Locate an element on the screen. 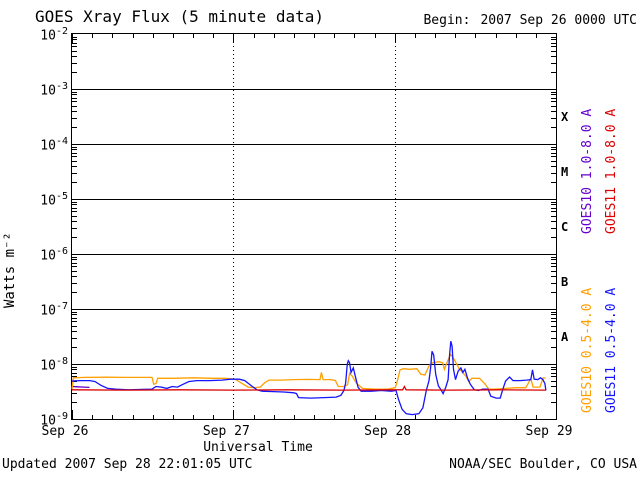 The width and height of the screenshot is (640, 480). y-tick-label: 10⁻⁴ is located at coordinates (54, 145).